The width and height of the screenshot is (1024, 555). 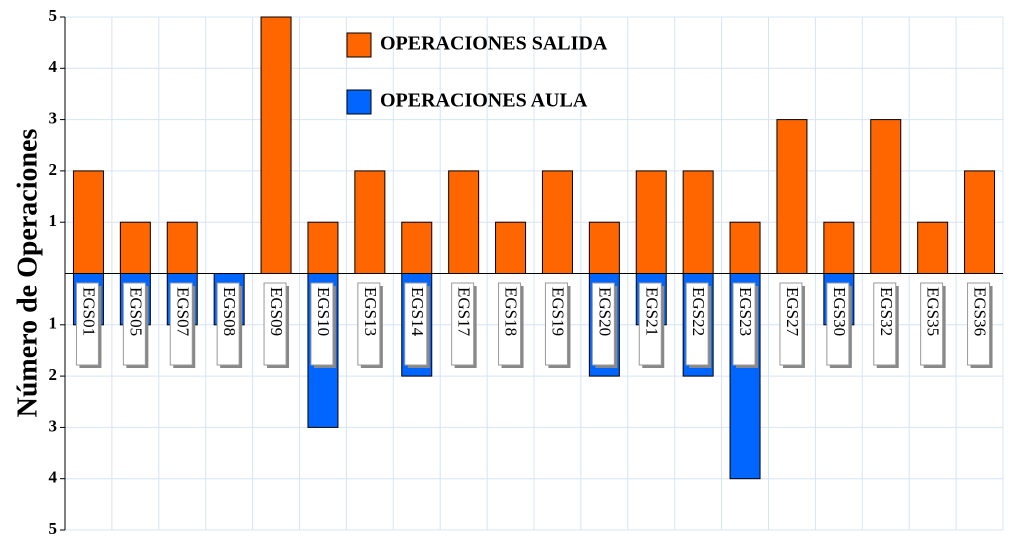 I want to click on x-tick-label: EGS18, so click(x=511, y=311).